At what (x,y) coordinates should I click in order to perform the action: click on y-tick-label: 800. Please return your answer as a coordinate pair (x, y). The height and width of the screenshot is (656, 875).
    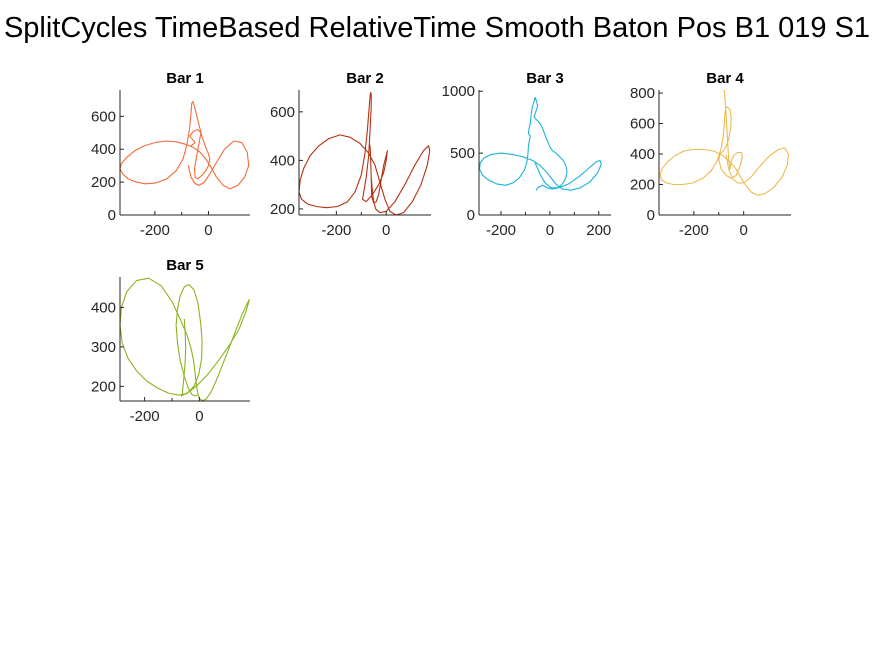
    Looking at the image, I should click on (642, 93).